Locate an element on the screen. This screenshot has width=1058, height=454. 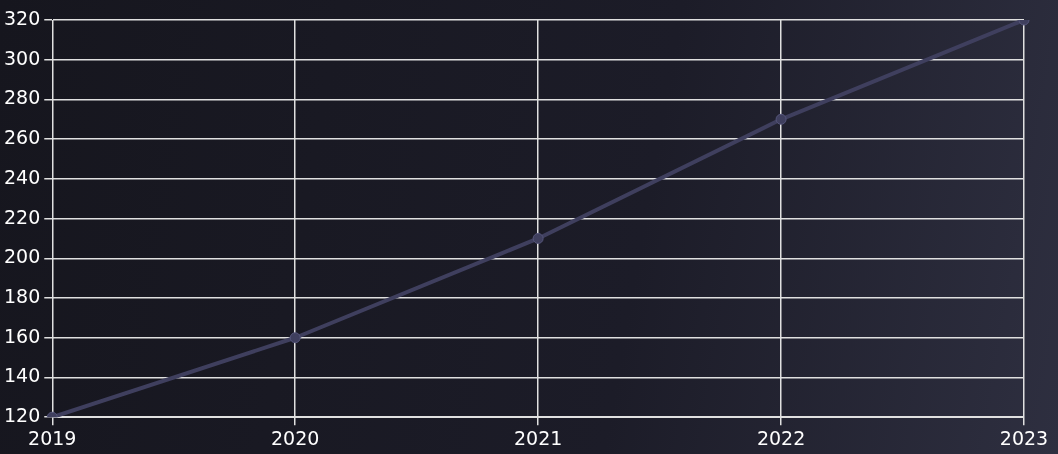
y-tick-label: 120 is located at coordinates (22, 415).